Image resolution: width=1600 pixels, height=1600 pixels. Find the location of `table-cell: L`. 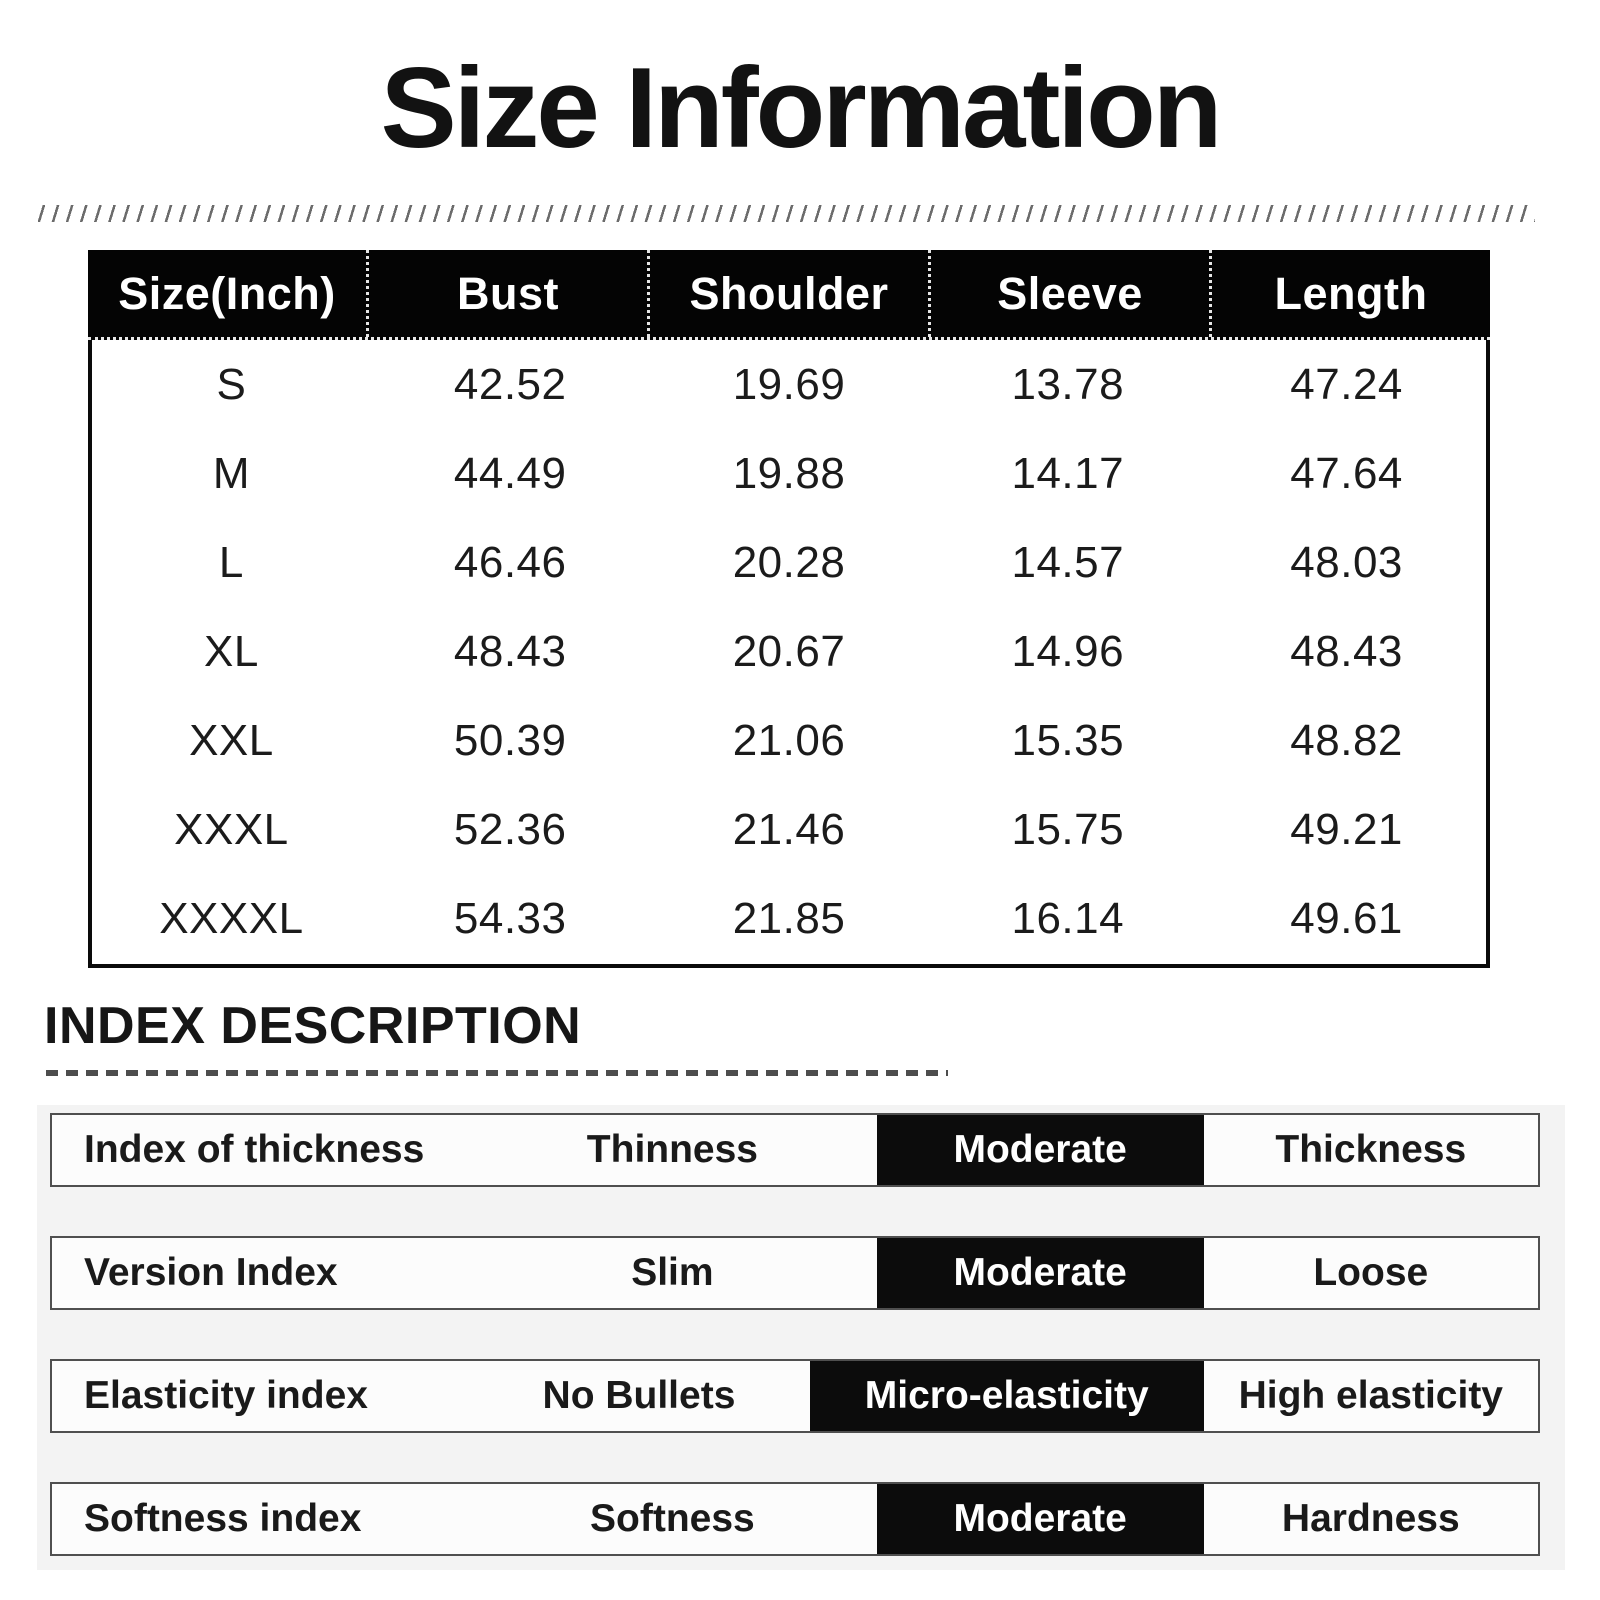

table-cell: L is located at coordinates (231, 562).